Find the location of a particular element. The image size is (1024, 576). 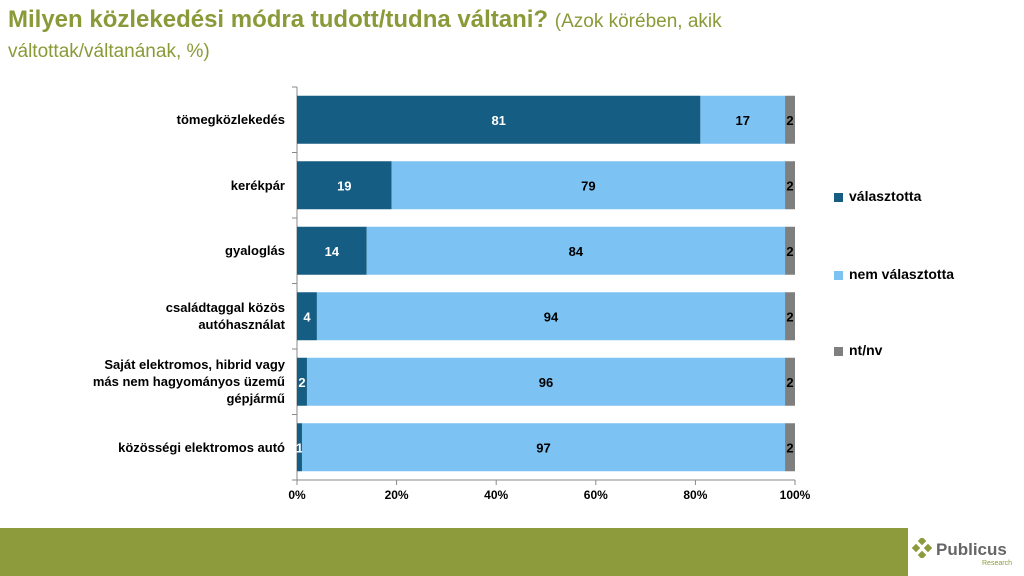

data-label: 81 is located at coordinates (498, 120).